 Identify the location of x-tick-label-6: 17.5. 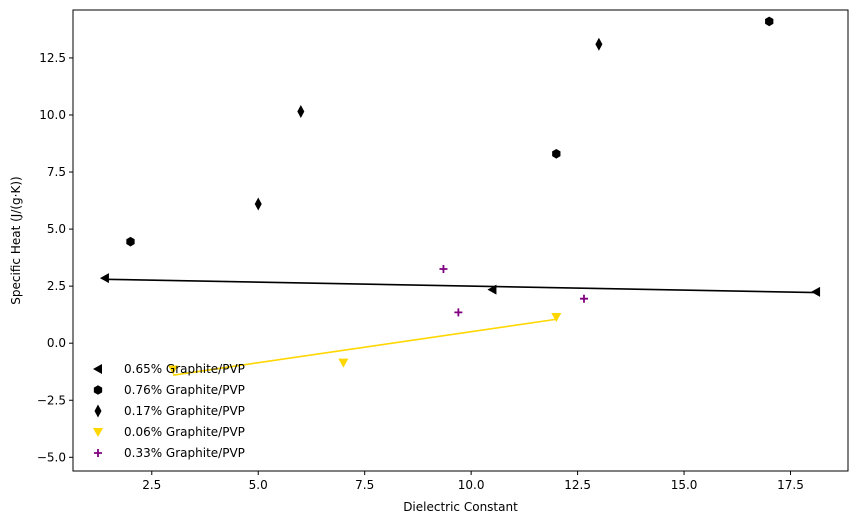
(790, 485).